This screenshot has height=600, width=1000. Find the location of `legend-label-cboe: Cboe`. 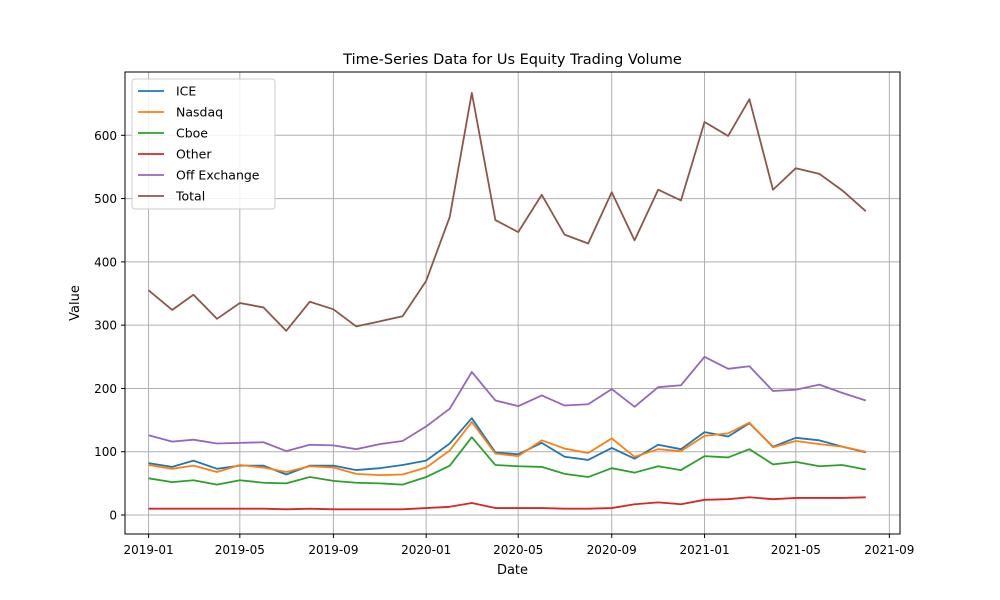

legend-label-cboe: Cboe is located at coordinates (192, 133).